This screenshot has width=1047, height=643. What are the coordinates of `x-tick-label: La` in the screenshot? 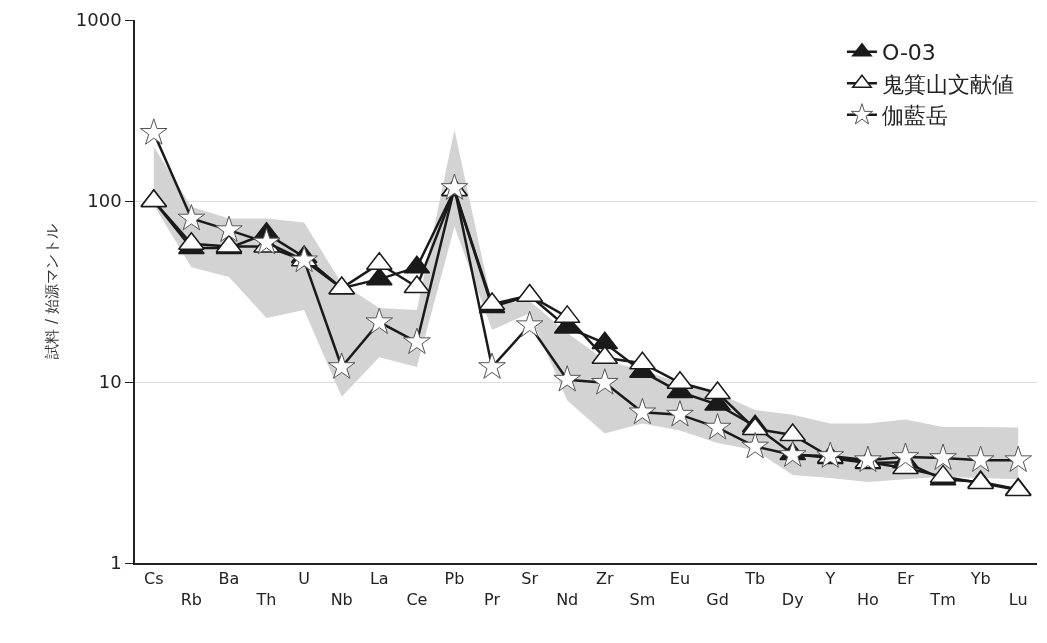 It's located at (379, 578).